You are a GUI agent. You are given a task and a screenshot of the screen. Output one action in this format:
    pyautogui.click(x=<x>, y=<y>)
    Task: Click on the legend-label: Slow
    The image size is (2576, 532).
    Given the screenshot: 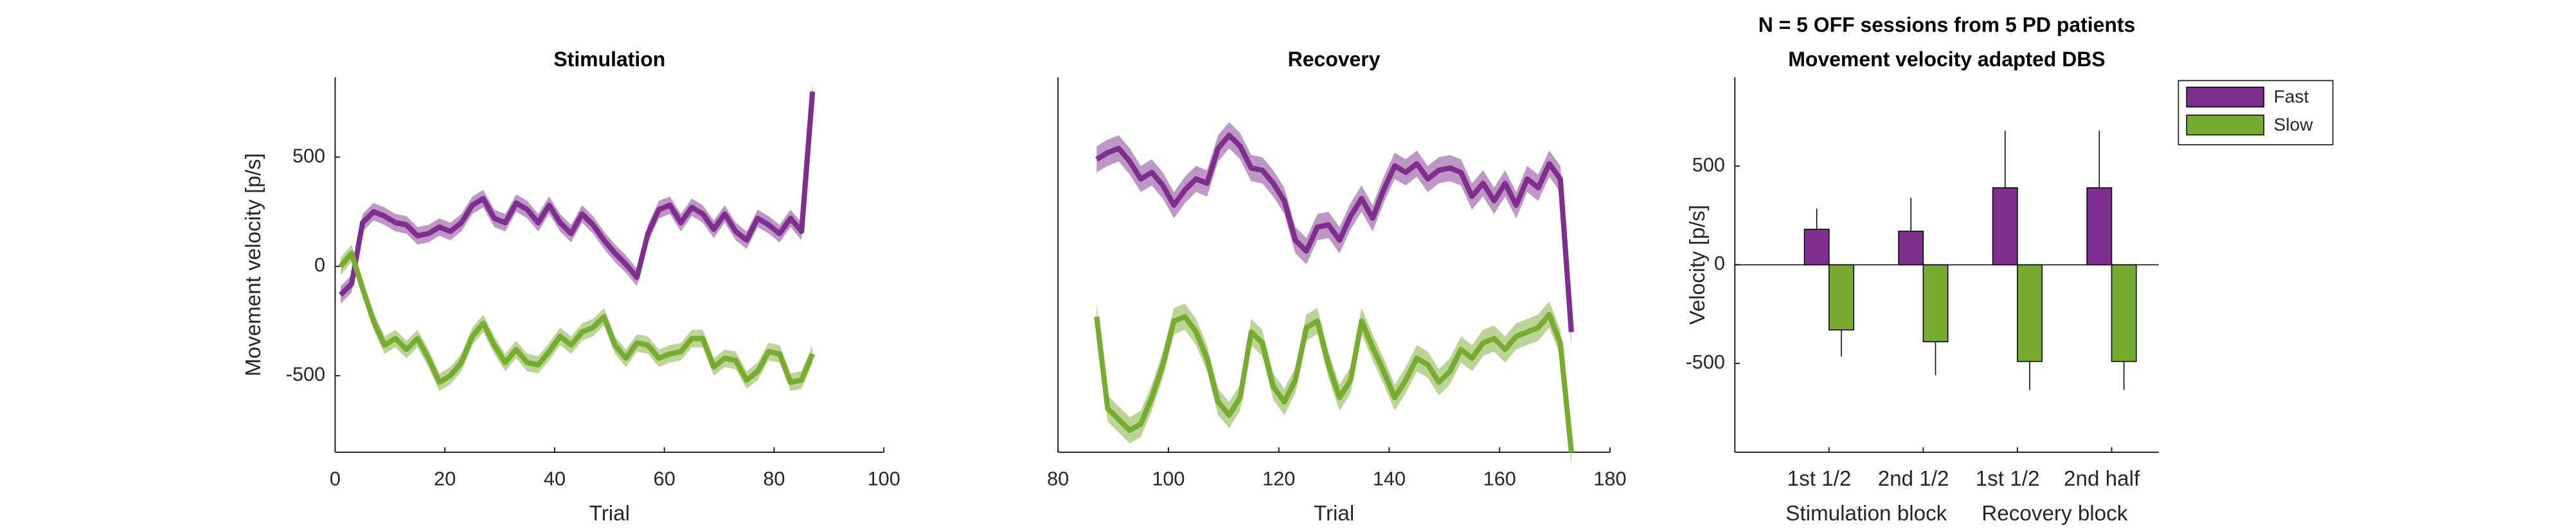 What is the action you would take?
    pyautogui.click(x=2294, y=124)
    